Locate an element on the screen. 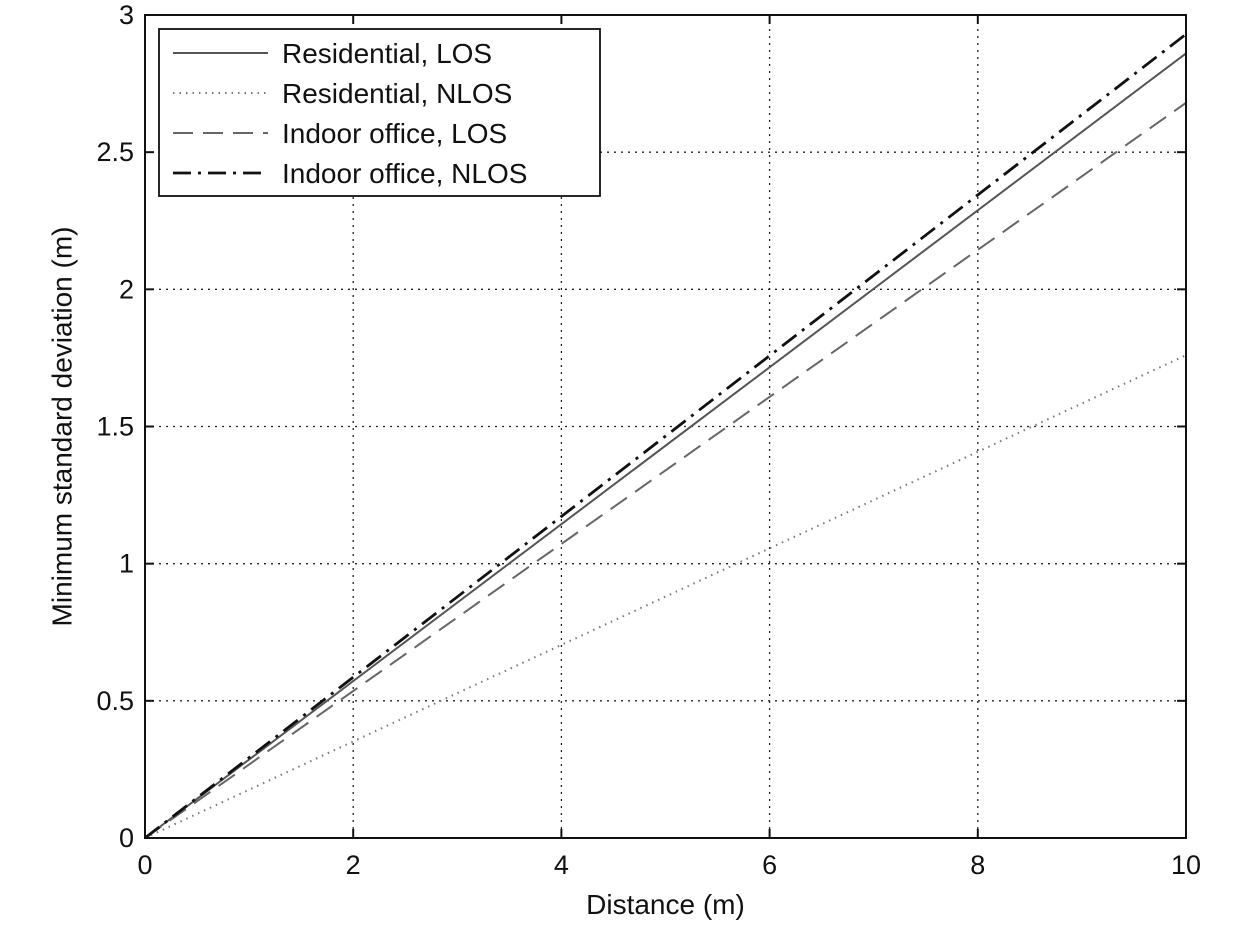  legend-label: Indoor office, LOS is located at coordinates (394, 133).